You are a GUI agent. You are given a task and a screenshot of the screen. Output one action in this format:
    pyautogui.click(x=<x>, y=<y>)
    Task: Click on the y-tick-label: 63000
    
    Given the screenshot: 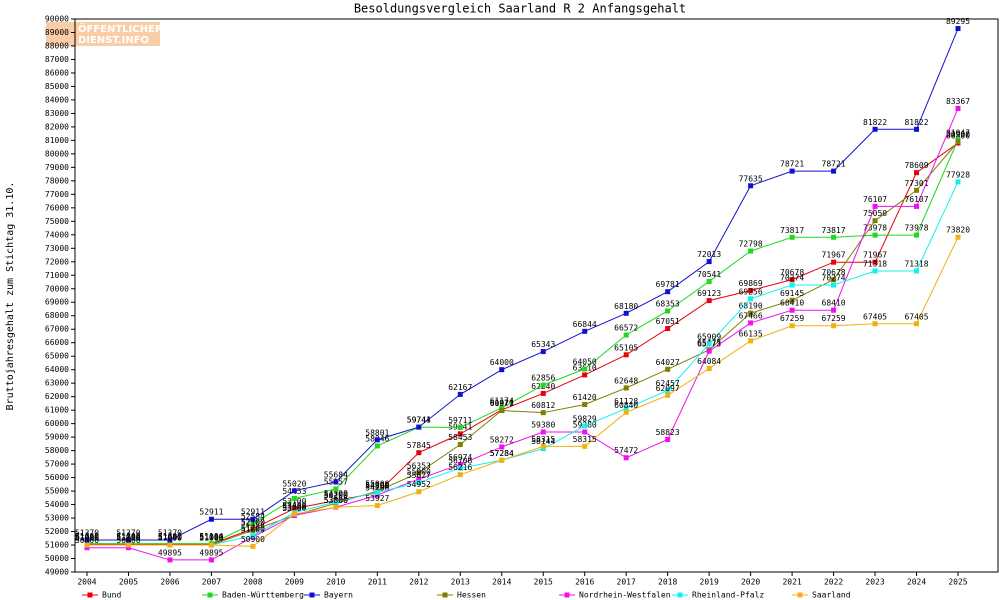 What is the action you would take?
    pyautogui.click(x=57, y=383)
    